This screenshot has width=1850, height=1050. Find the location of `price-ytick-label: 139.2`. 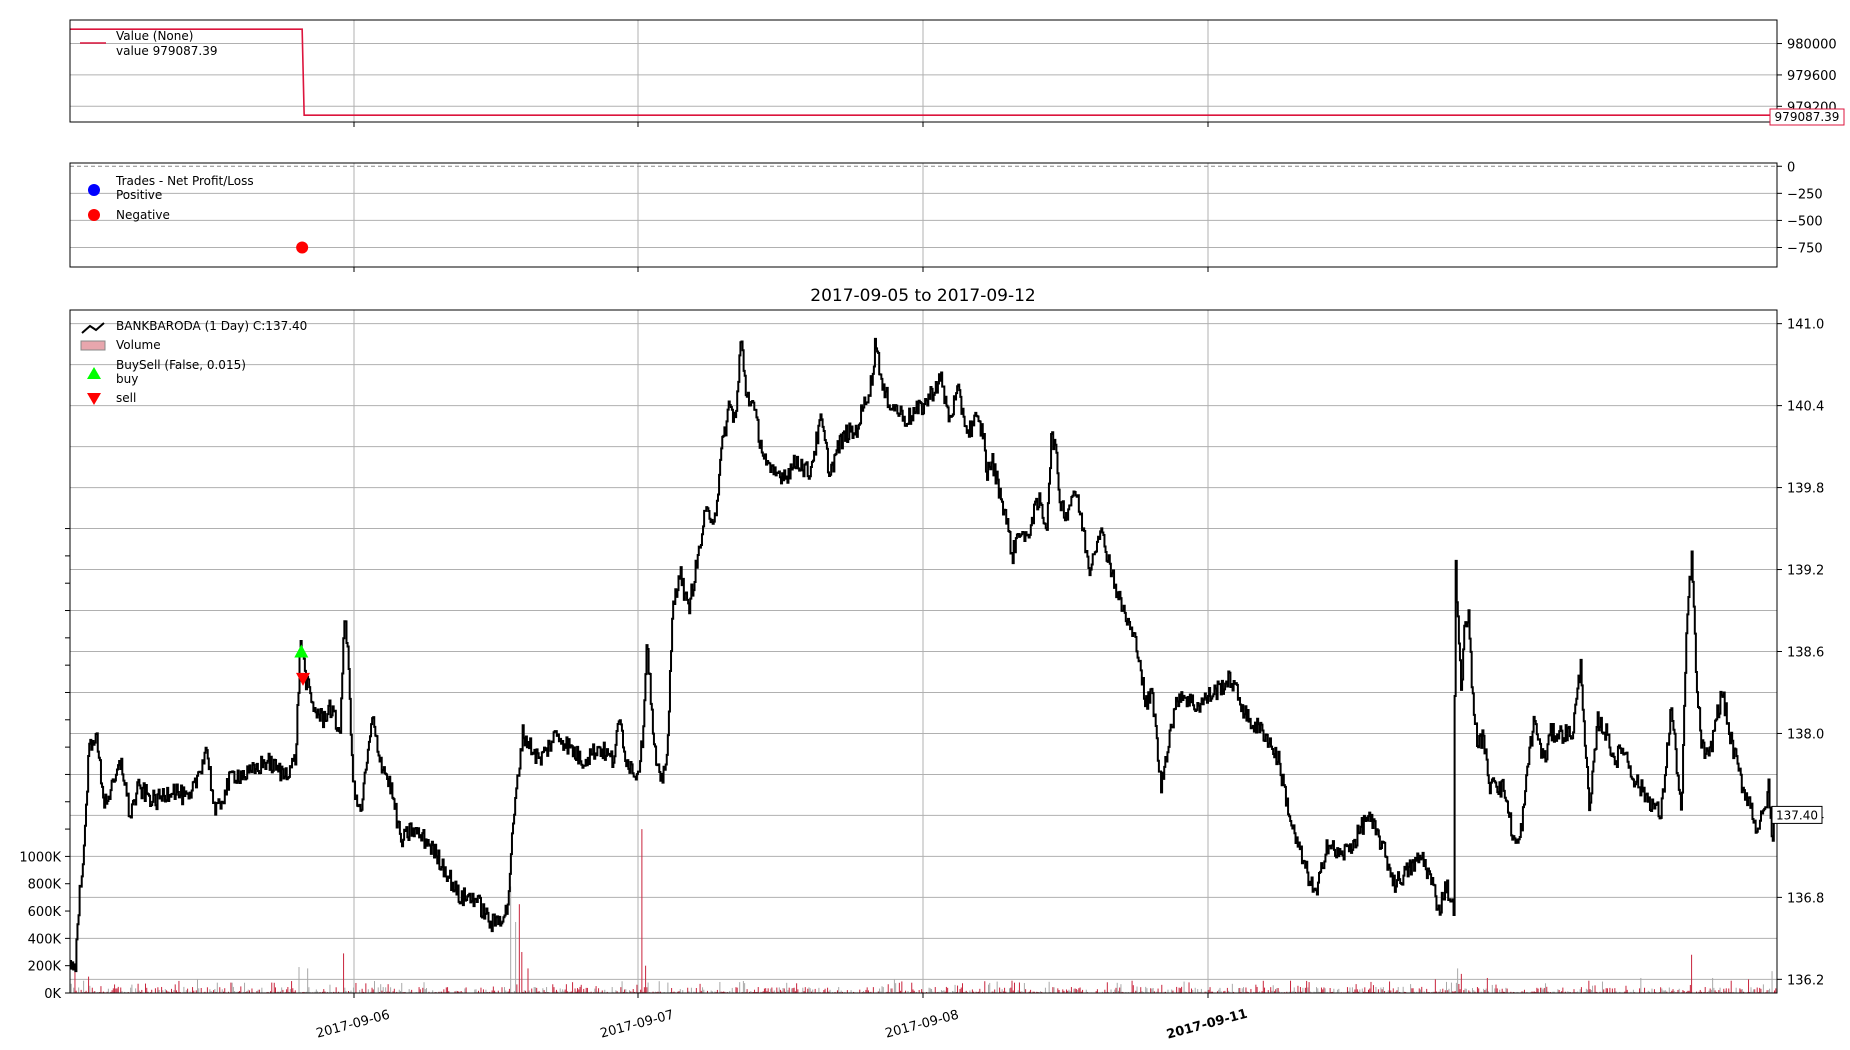

price-ytick-label: 139.2 is located at coordinates (1805, 571).